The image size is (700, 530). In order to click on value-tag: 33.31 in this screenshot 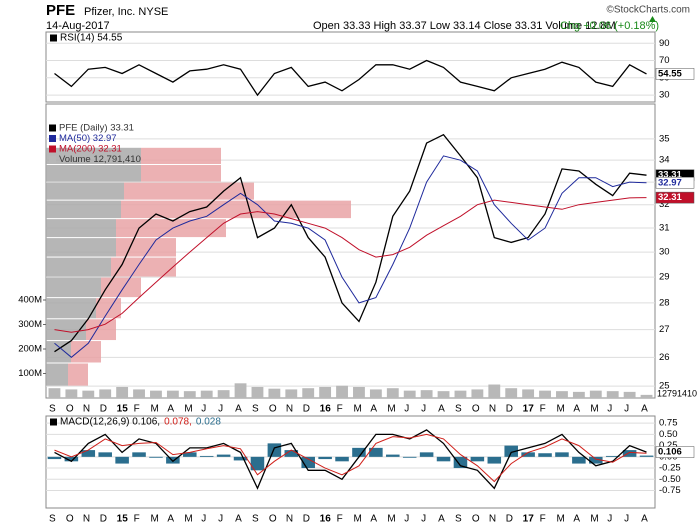, I will do `click(670, 175)`.